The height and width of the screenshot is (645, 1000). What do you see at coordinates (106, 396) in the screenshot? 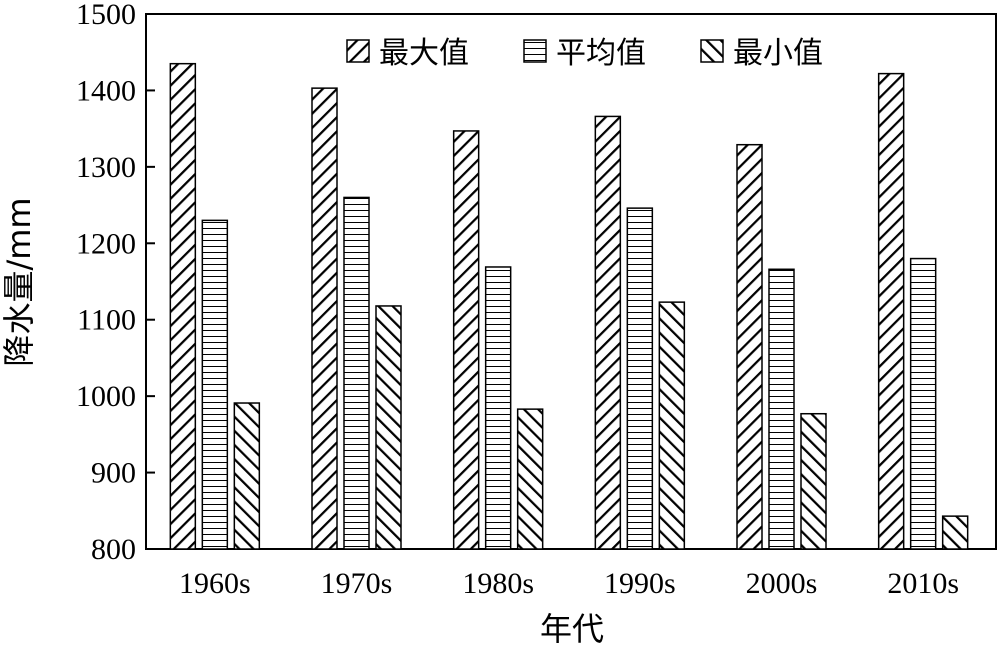
I see `y-tick-label: 1000` at bounding box center [106, 396].